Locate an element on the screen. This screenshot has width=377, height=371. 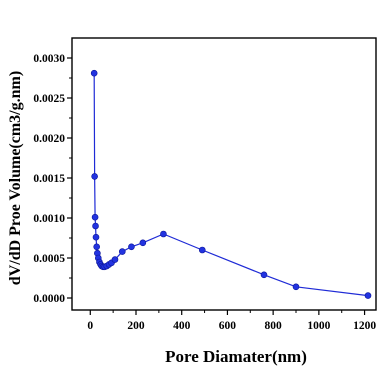
y-tick-label: 0.0005 is located at coordinates (49, 259).